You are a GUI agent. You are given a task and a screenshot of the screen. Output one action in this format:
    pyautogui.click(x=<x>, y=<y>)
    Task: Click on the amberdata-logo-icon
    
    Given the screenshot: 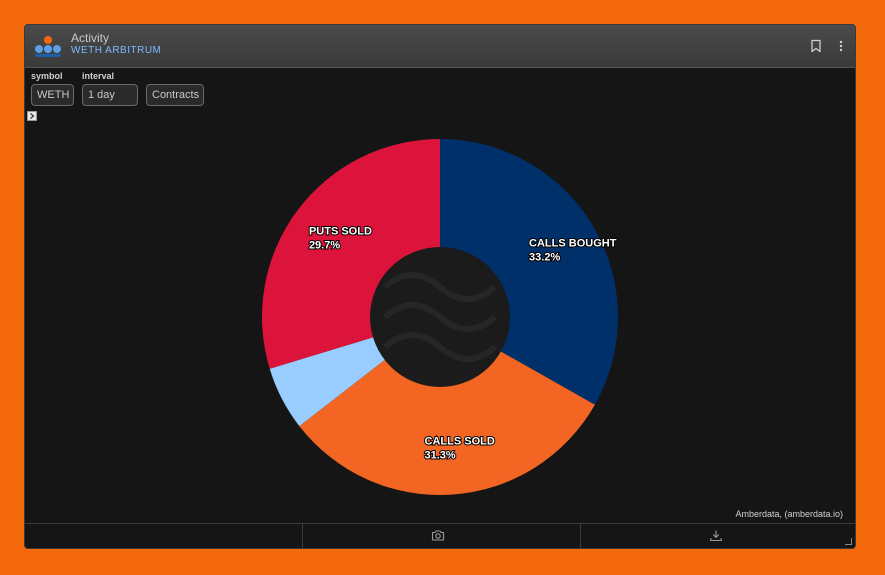 What is the action you would take?
    pyautogui.click(x=48, y=46)
    